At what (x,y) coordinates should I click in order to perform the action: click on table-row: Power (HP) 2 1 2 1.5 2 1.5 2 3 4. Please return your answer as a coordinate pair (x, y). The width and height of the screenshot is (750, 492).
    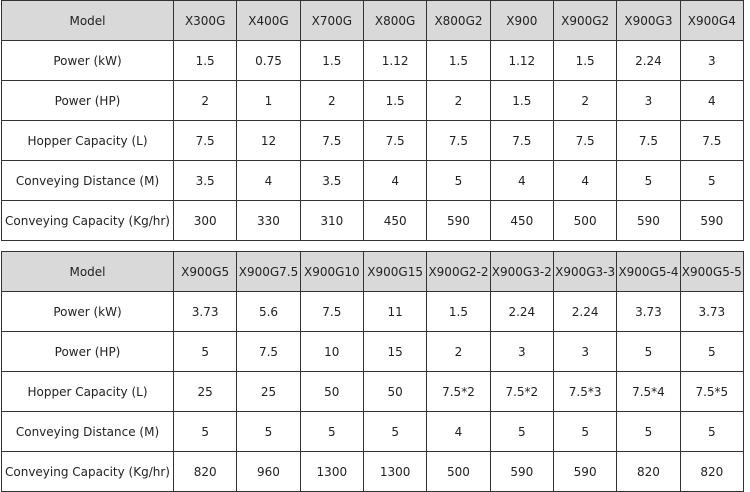
    Looking at the image, I should click on (373, 100).